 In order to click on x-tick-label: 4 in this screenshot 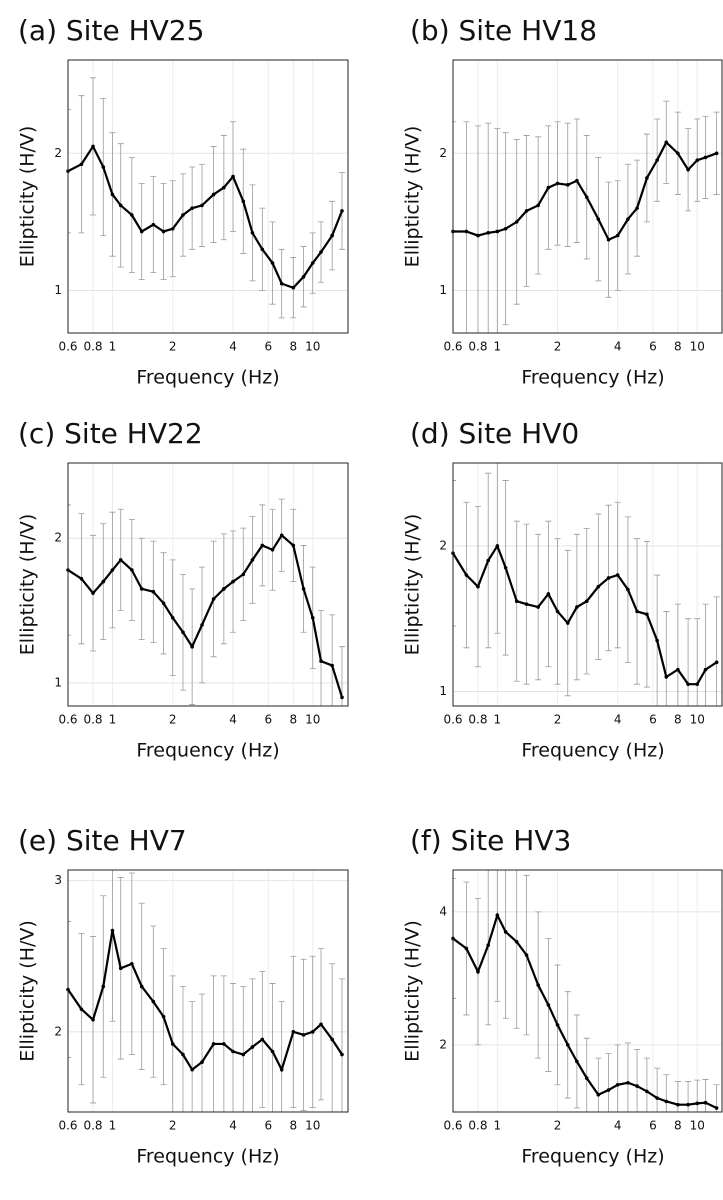, I will do `click(233, 1126)`.